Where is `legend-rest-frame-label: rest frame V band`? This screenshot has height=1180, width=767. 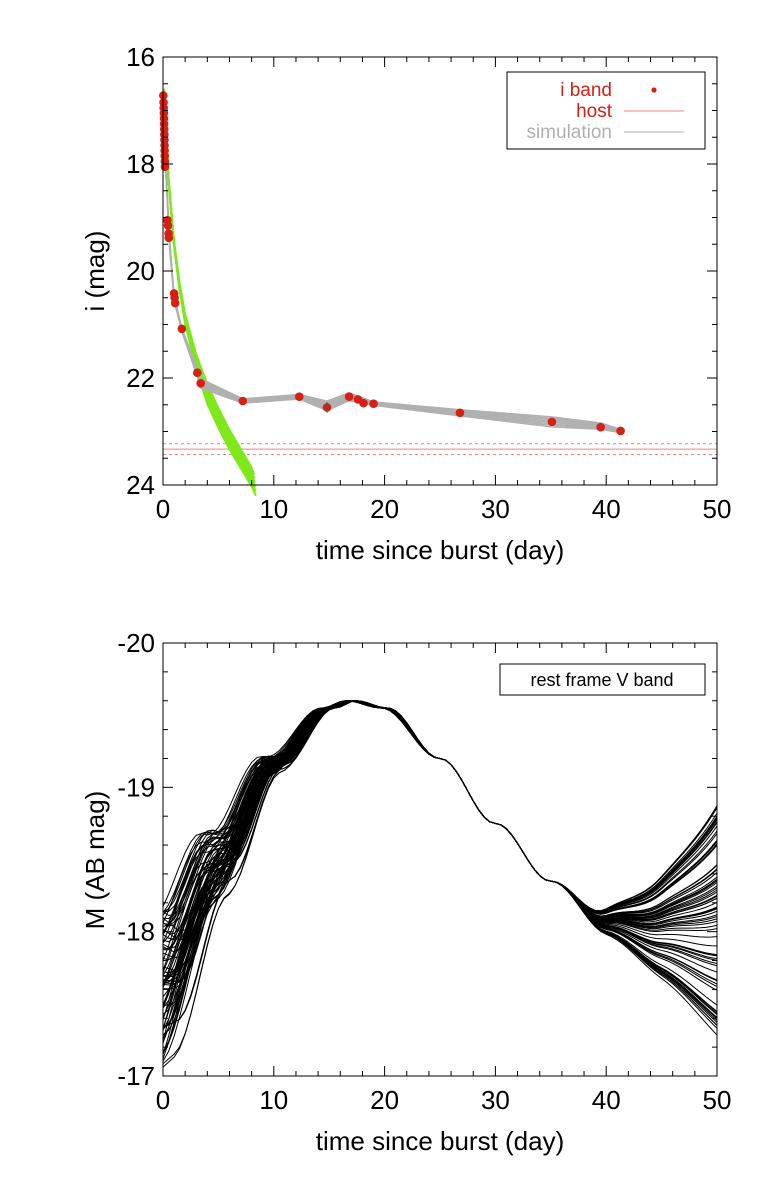 legend-rest-frame-label: rest frame V band is located at coordinates (601, 680).